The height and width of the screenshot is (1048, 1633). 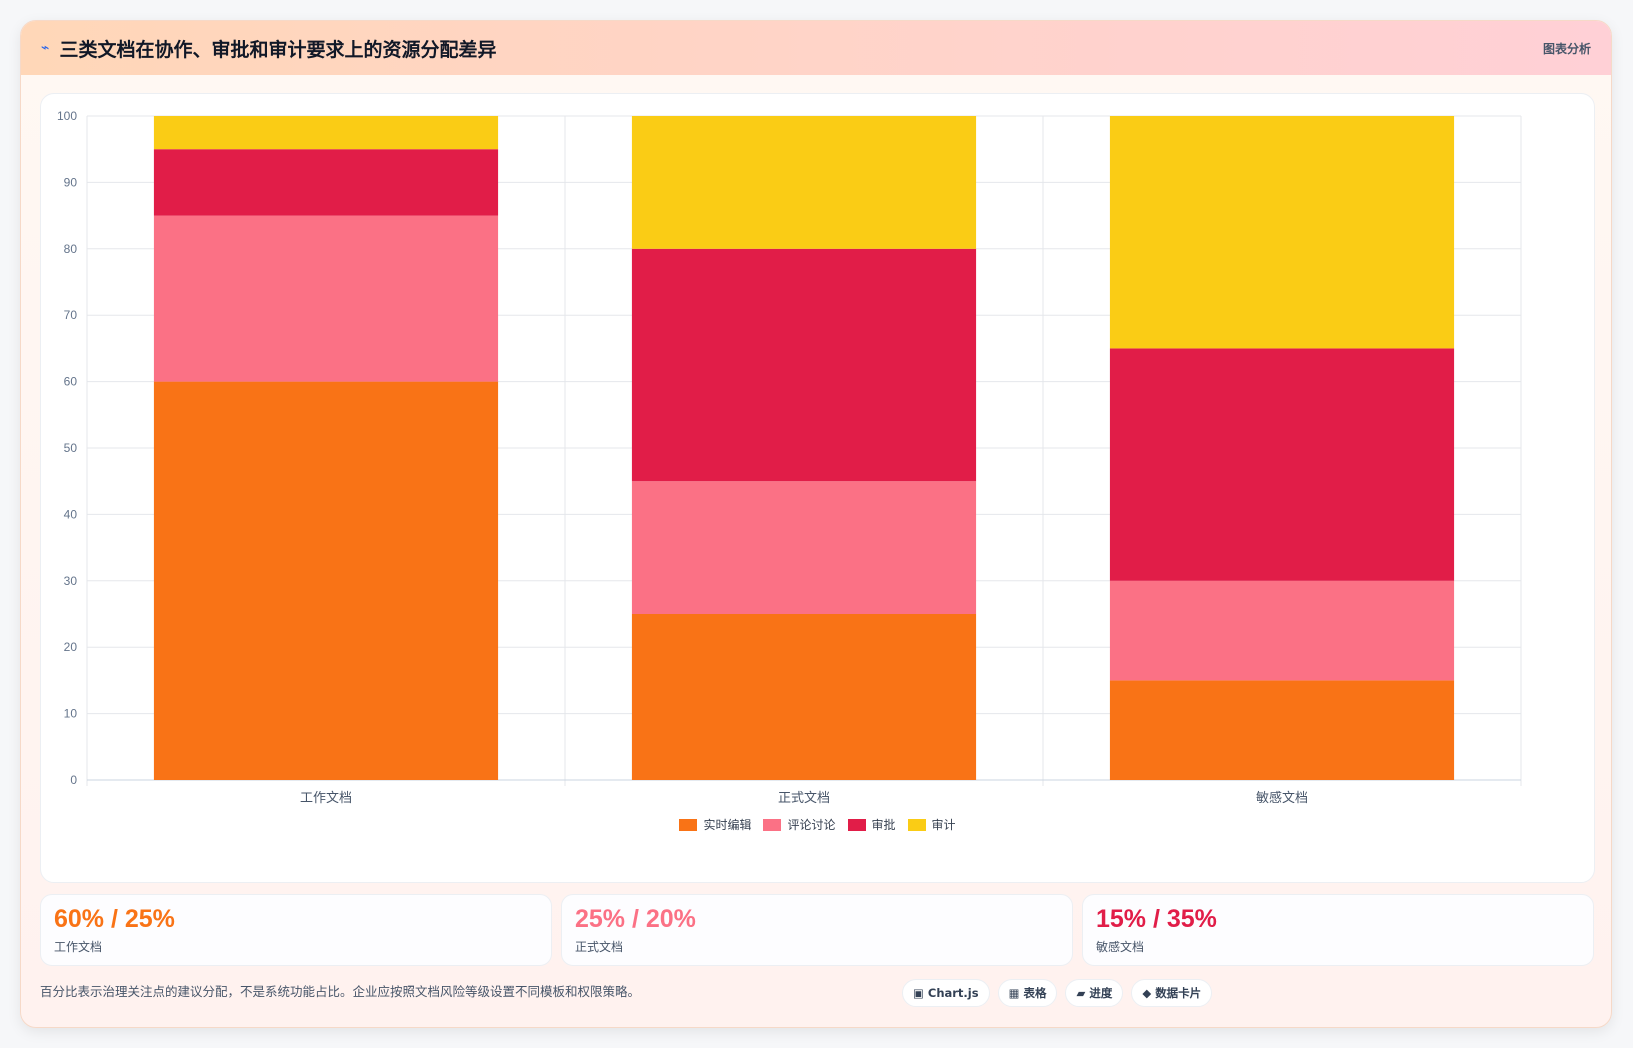 I want to click on y-tick-label: 70, so click(x=71, y=315).